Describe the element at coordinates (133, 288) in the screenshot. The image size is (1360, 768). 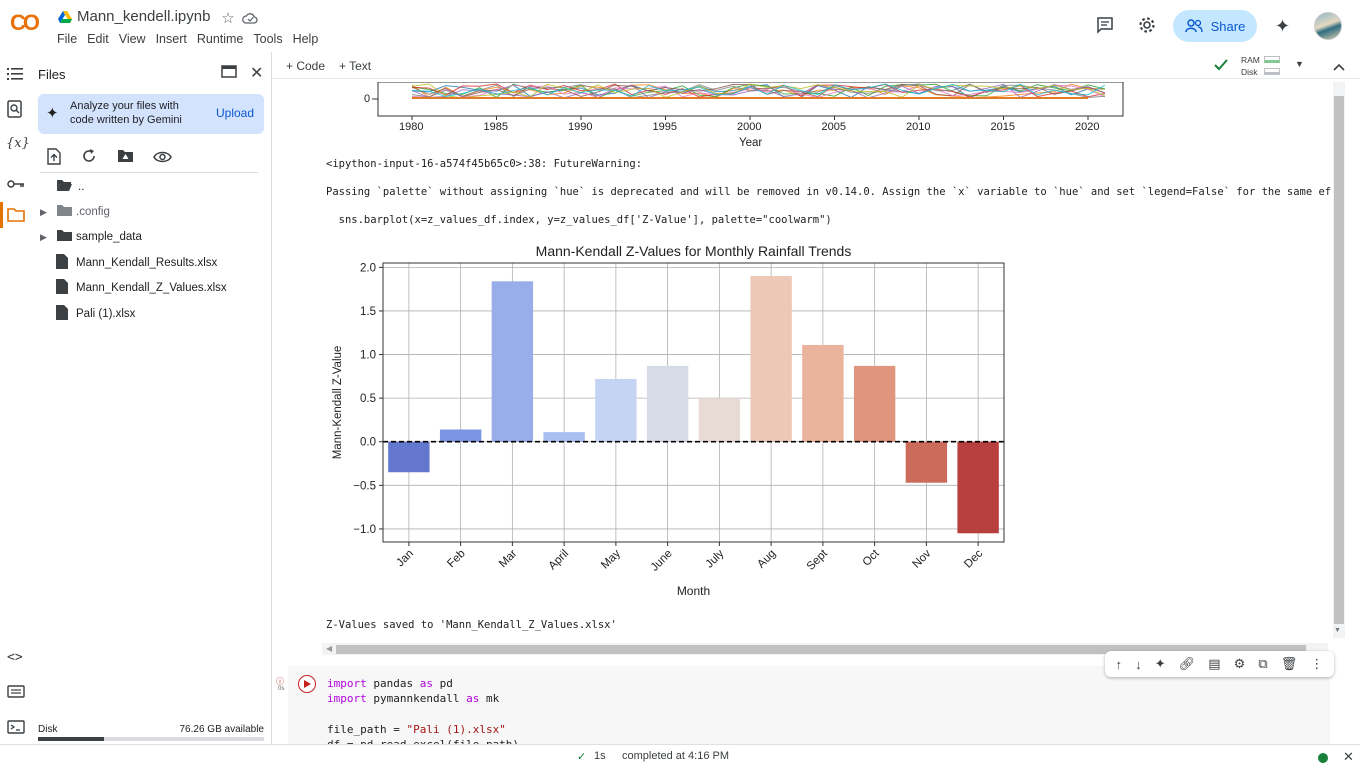
I see `file-item-zvalues: Mann_Kendall_Z_Values.xlsx` at that location.